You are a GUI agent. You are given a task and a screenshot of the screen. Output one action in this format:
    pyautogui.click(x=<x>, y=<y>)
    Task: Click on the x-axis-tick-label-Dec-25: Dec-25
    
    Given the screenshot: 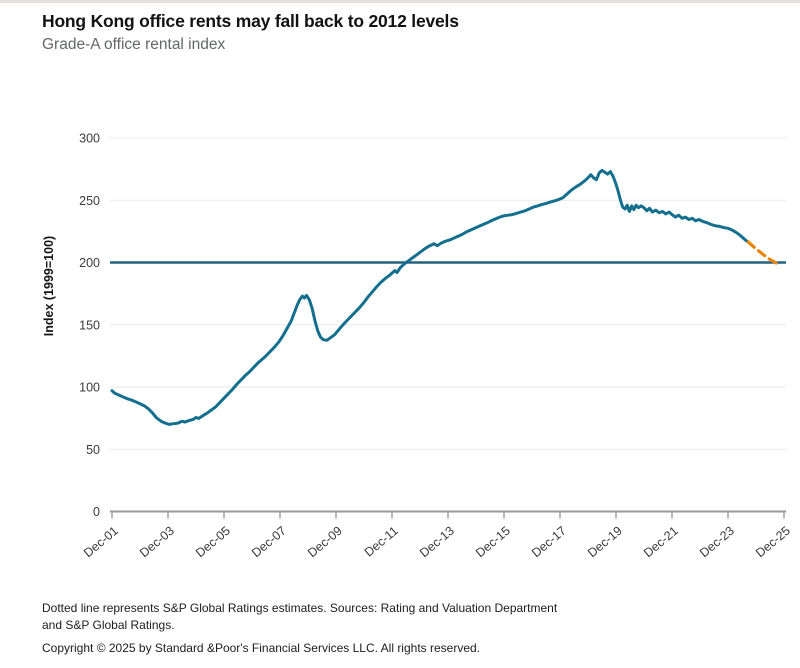 What is the action you would take?
    pyautogui.click(x=773, y=542)
    